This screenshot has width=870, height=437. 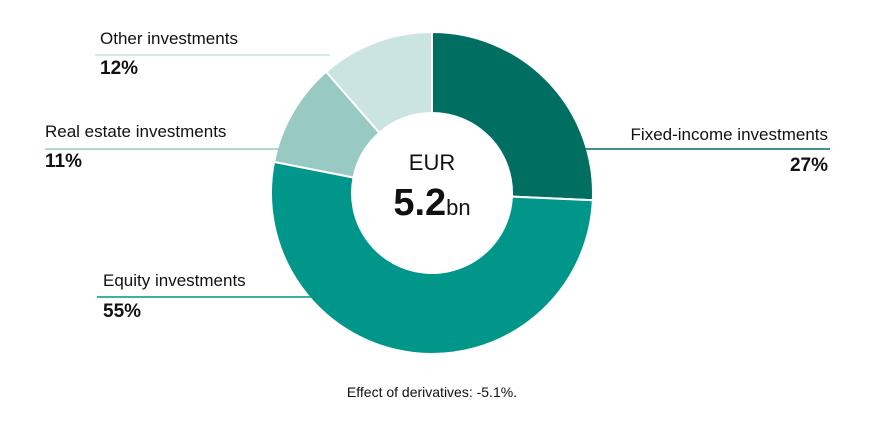 I want to click on center-label: EUR, so click(x=432, y=162).